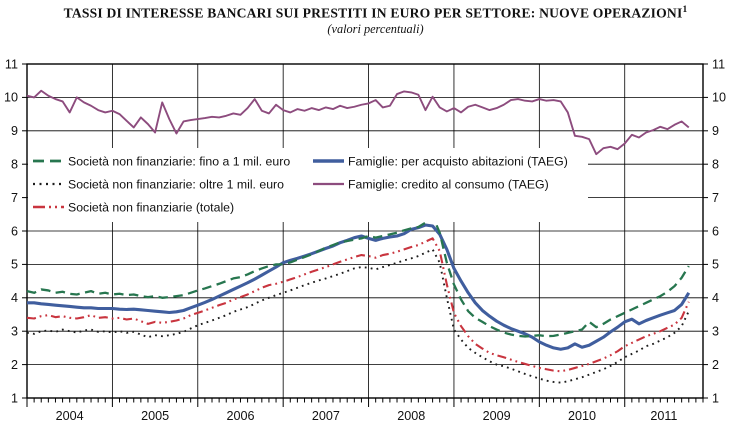  Describe the element at coordinates (14, 131) in the screenshot. I see `y-axis-label-left: 9` at that location.